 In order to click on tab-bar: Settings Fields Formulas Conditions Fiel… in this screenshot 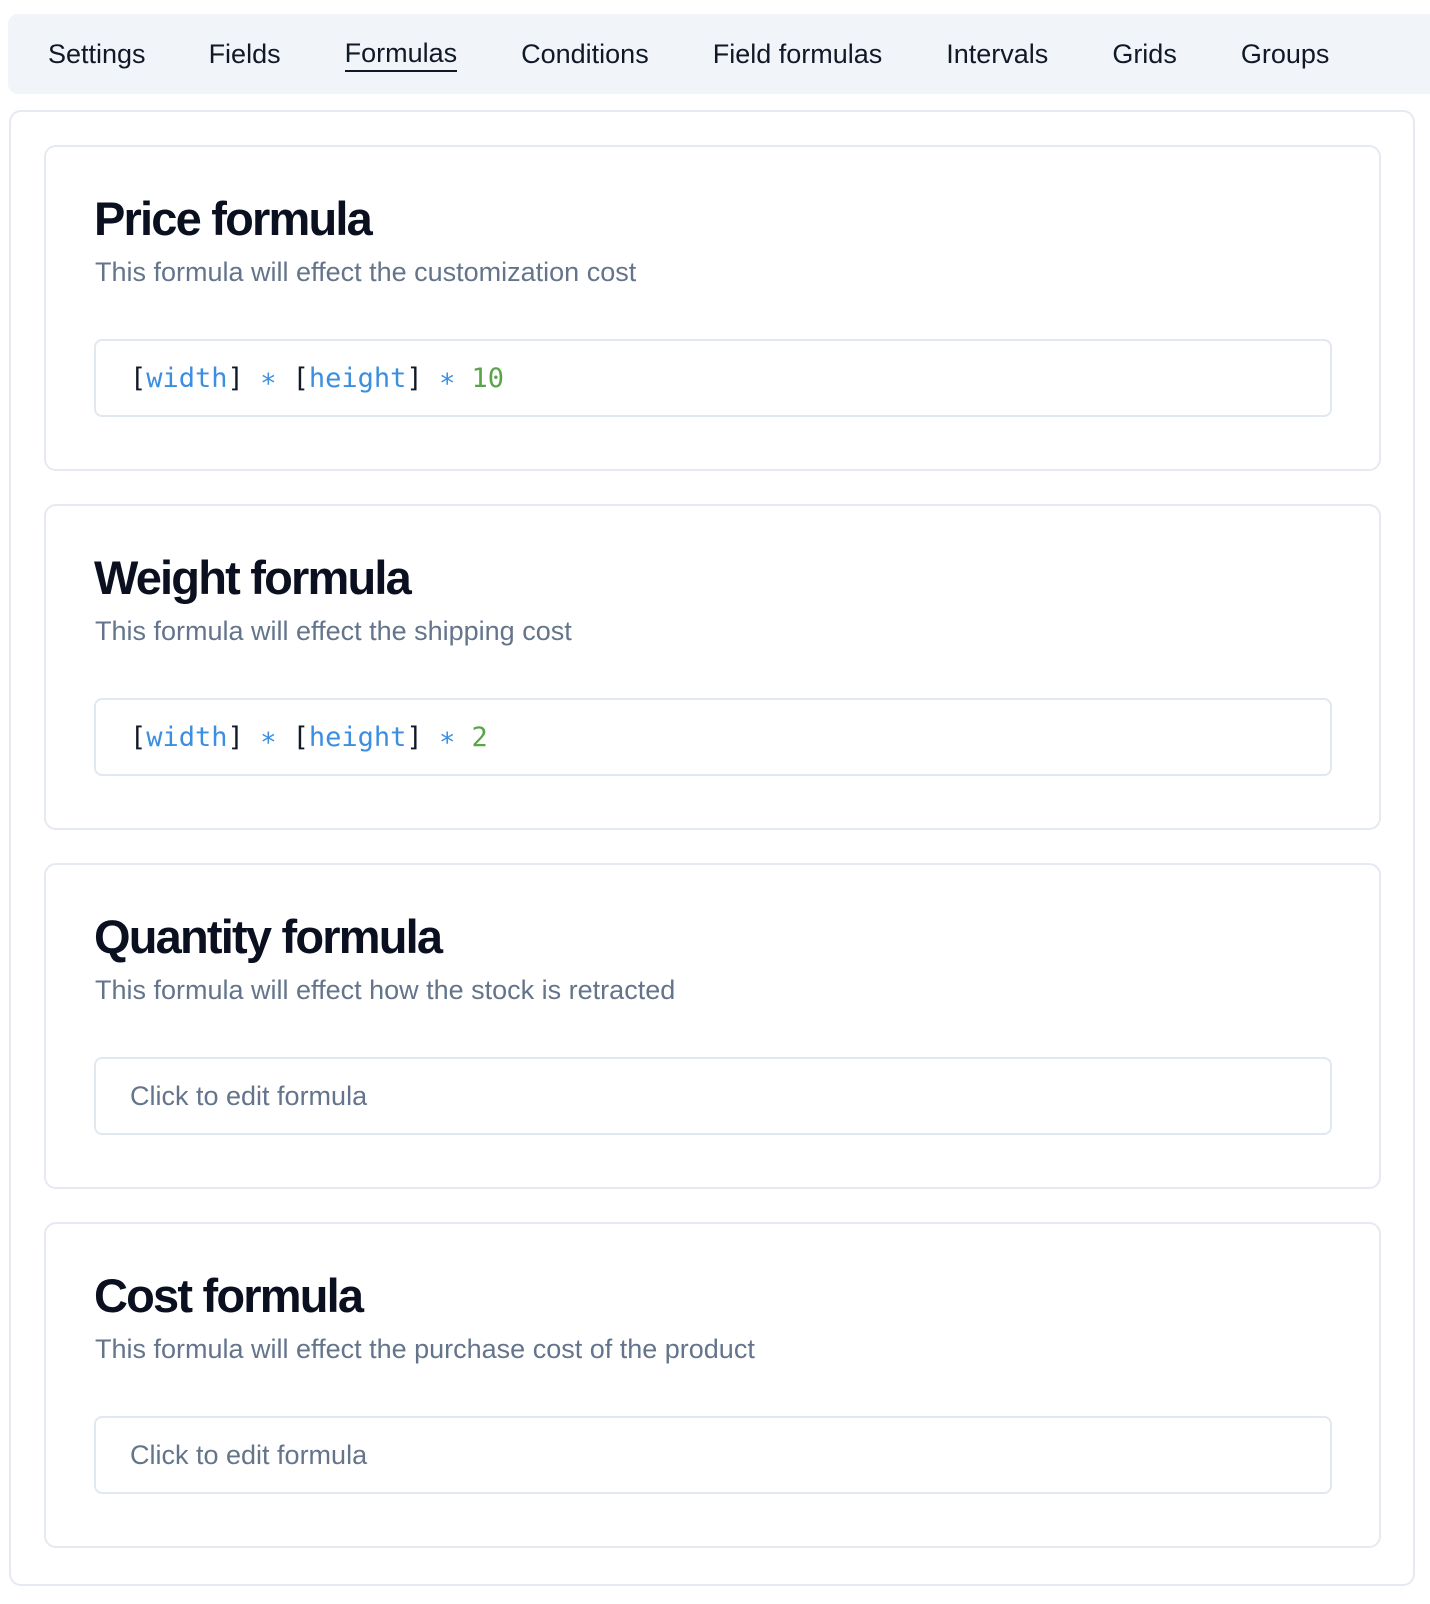, I will do `click(719, 54)`.